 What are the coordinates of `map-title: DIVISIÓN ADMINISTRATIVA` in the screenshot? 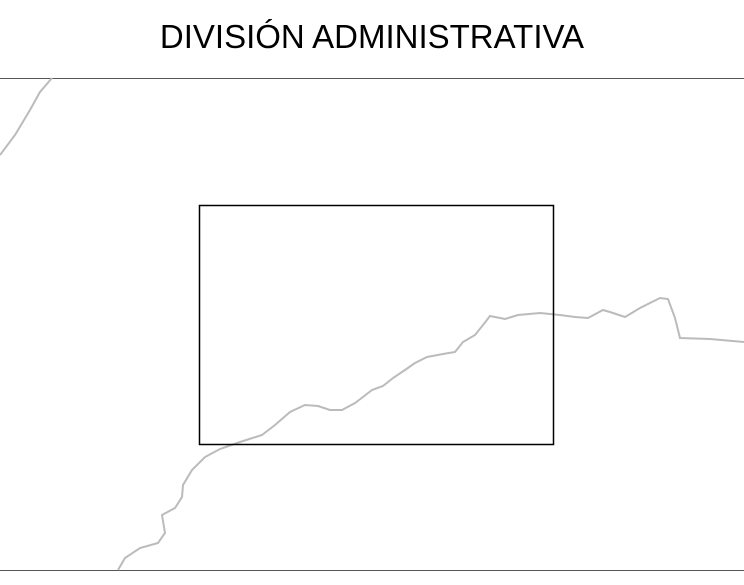 It's located at (372, 36).